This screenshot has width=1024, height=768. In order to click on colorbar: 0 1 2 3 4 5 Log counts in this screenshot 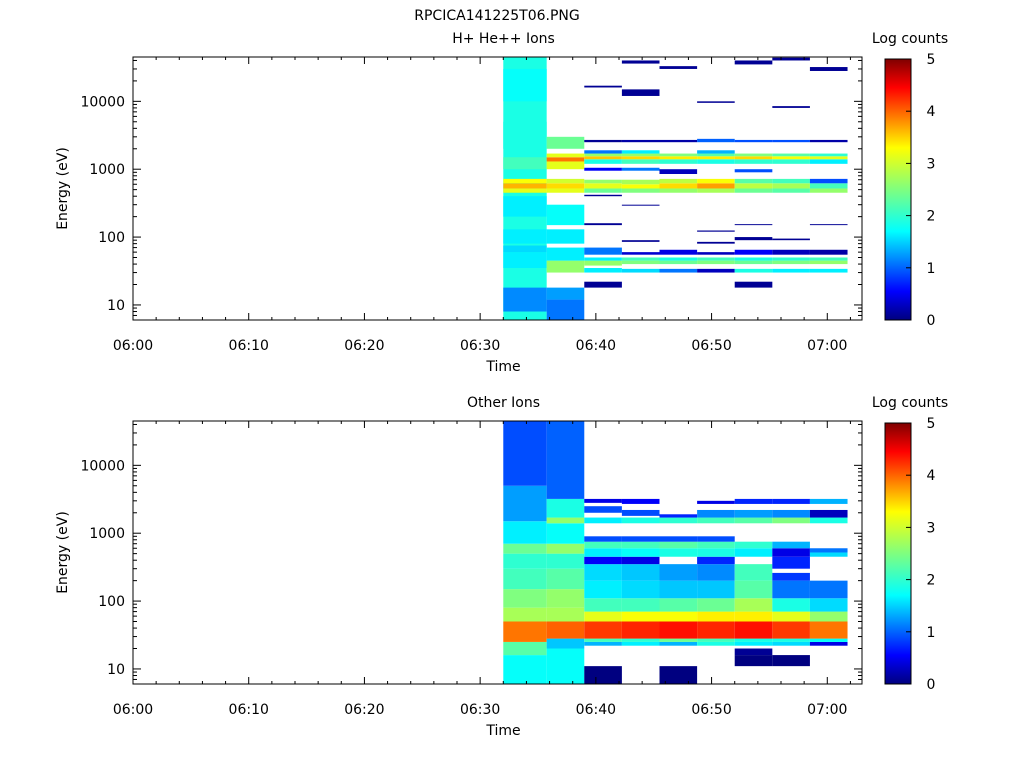, I will do `click(910, 544)`.